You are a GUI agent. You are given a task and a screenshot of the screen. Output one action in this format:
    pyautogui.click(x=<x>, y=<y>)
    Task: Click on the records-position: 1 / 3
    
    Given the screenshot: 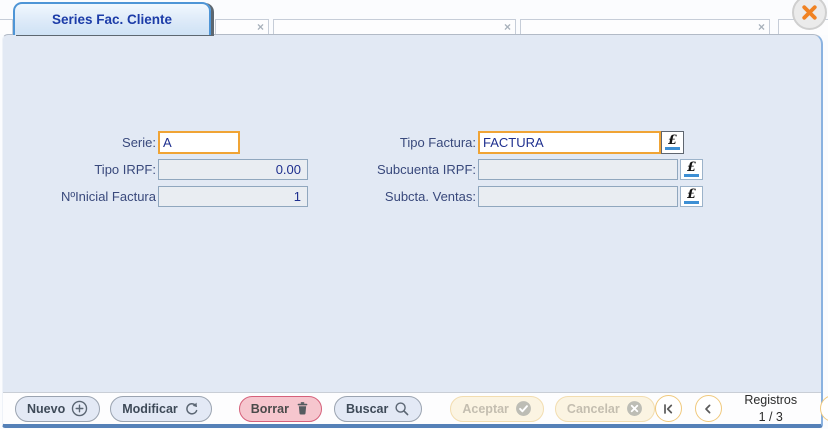 What is the action you would take?
    pyautogui.click(x=770, y=416)
    